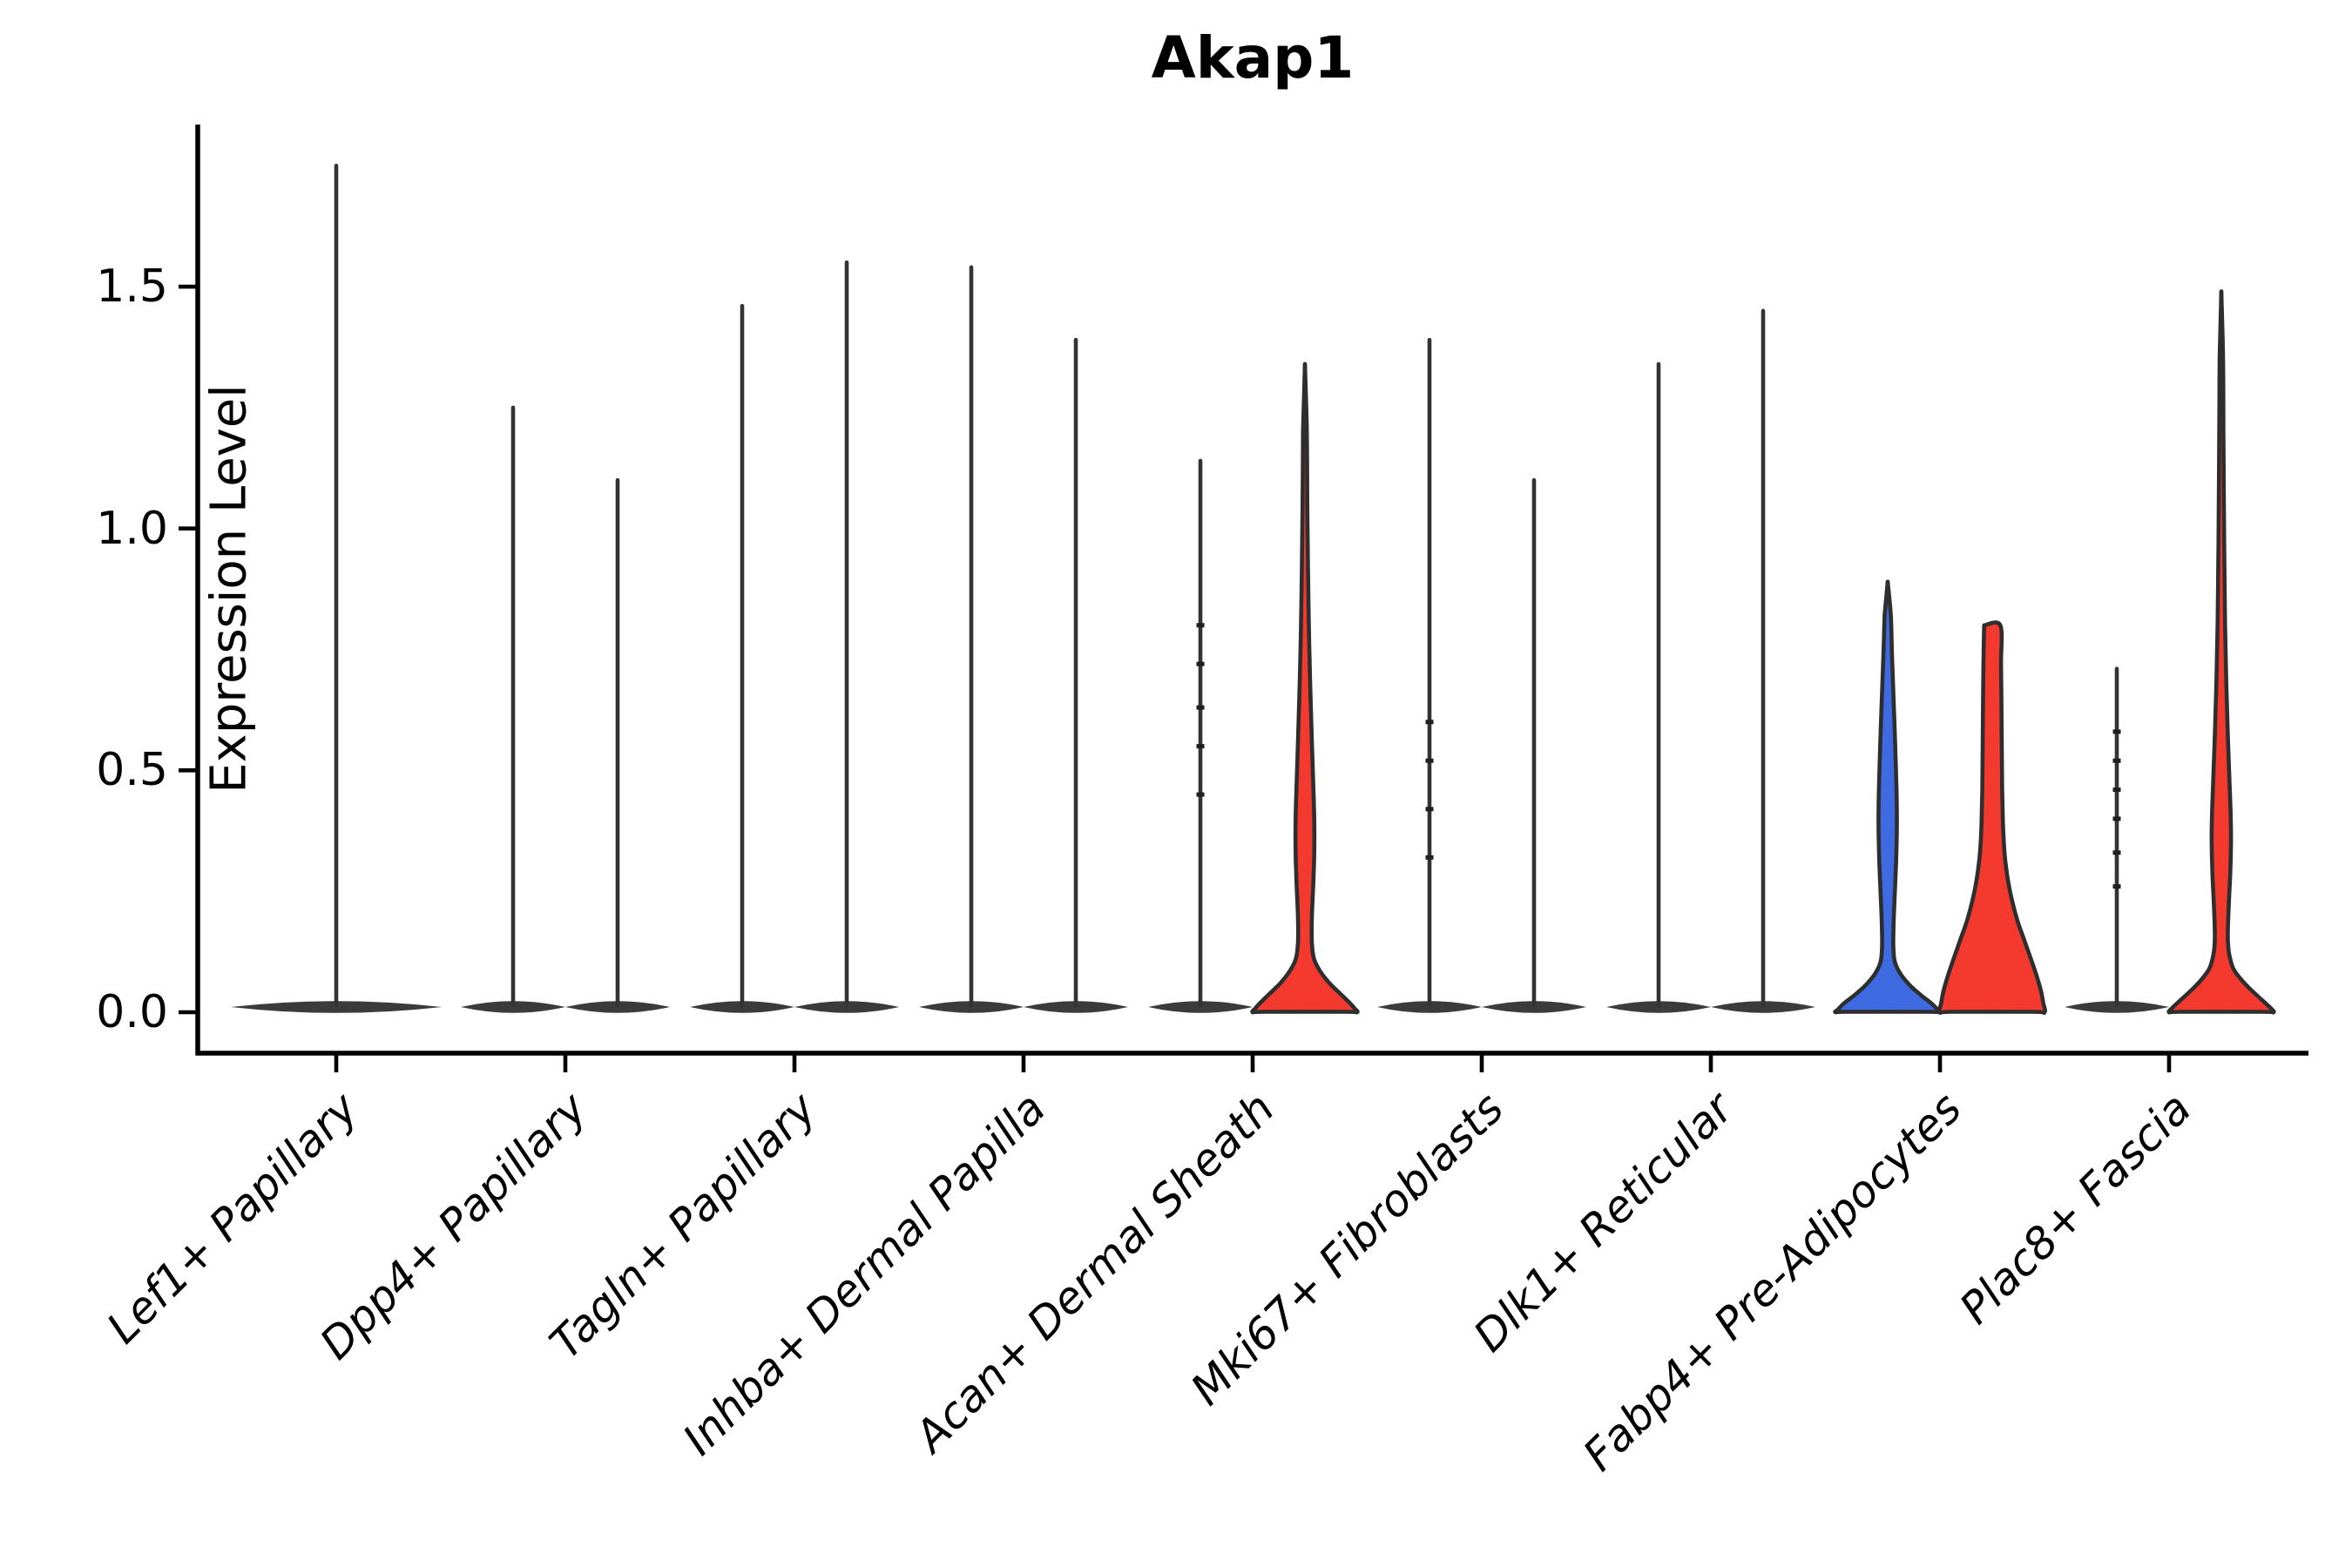 This screenshot has height=1568, width=2352. Describe the element at coordinates (132, 770) in the screenshot. I see `y-tick-label: 0.5` at that location.